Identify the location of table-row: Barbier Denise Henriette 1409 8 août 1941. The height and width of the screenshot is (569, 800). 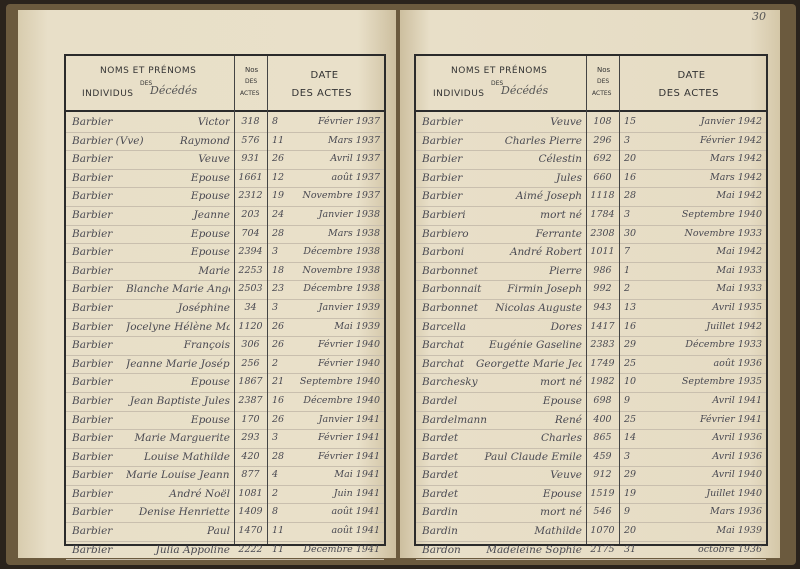
(225, 514).